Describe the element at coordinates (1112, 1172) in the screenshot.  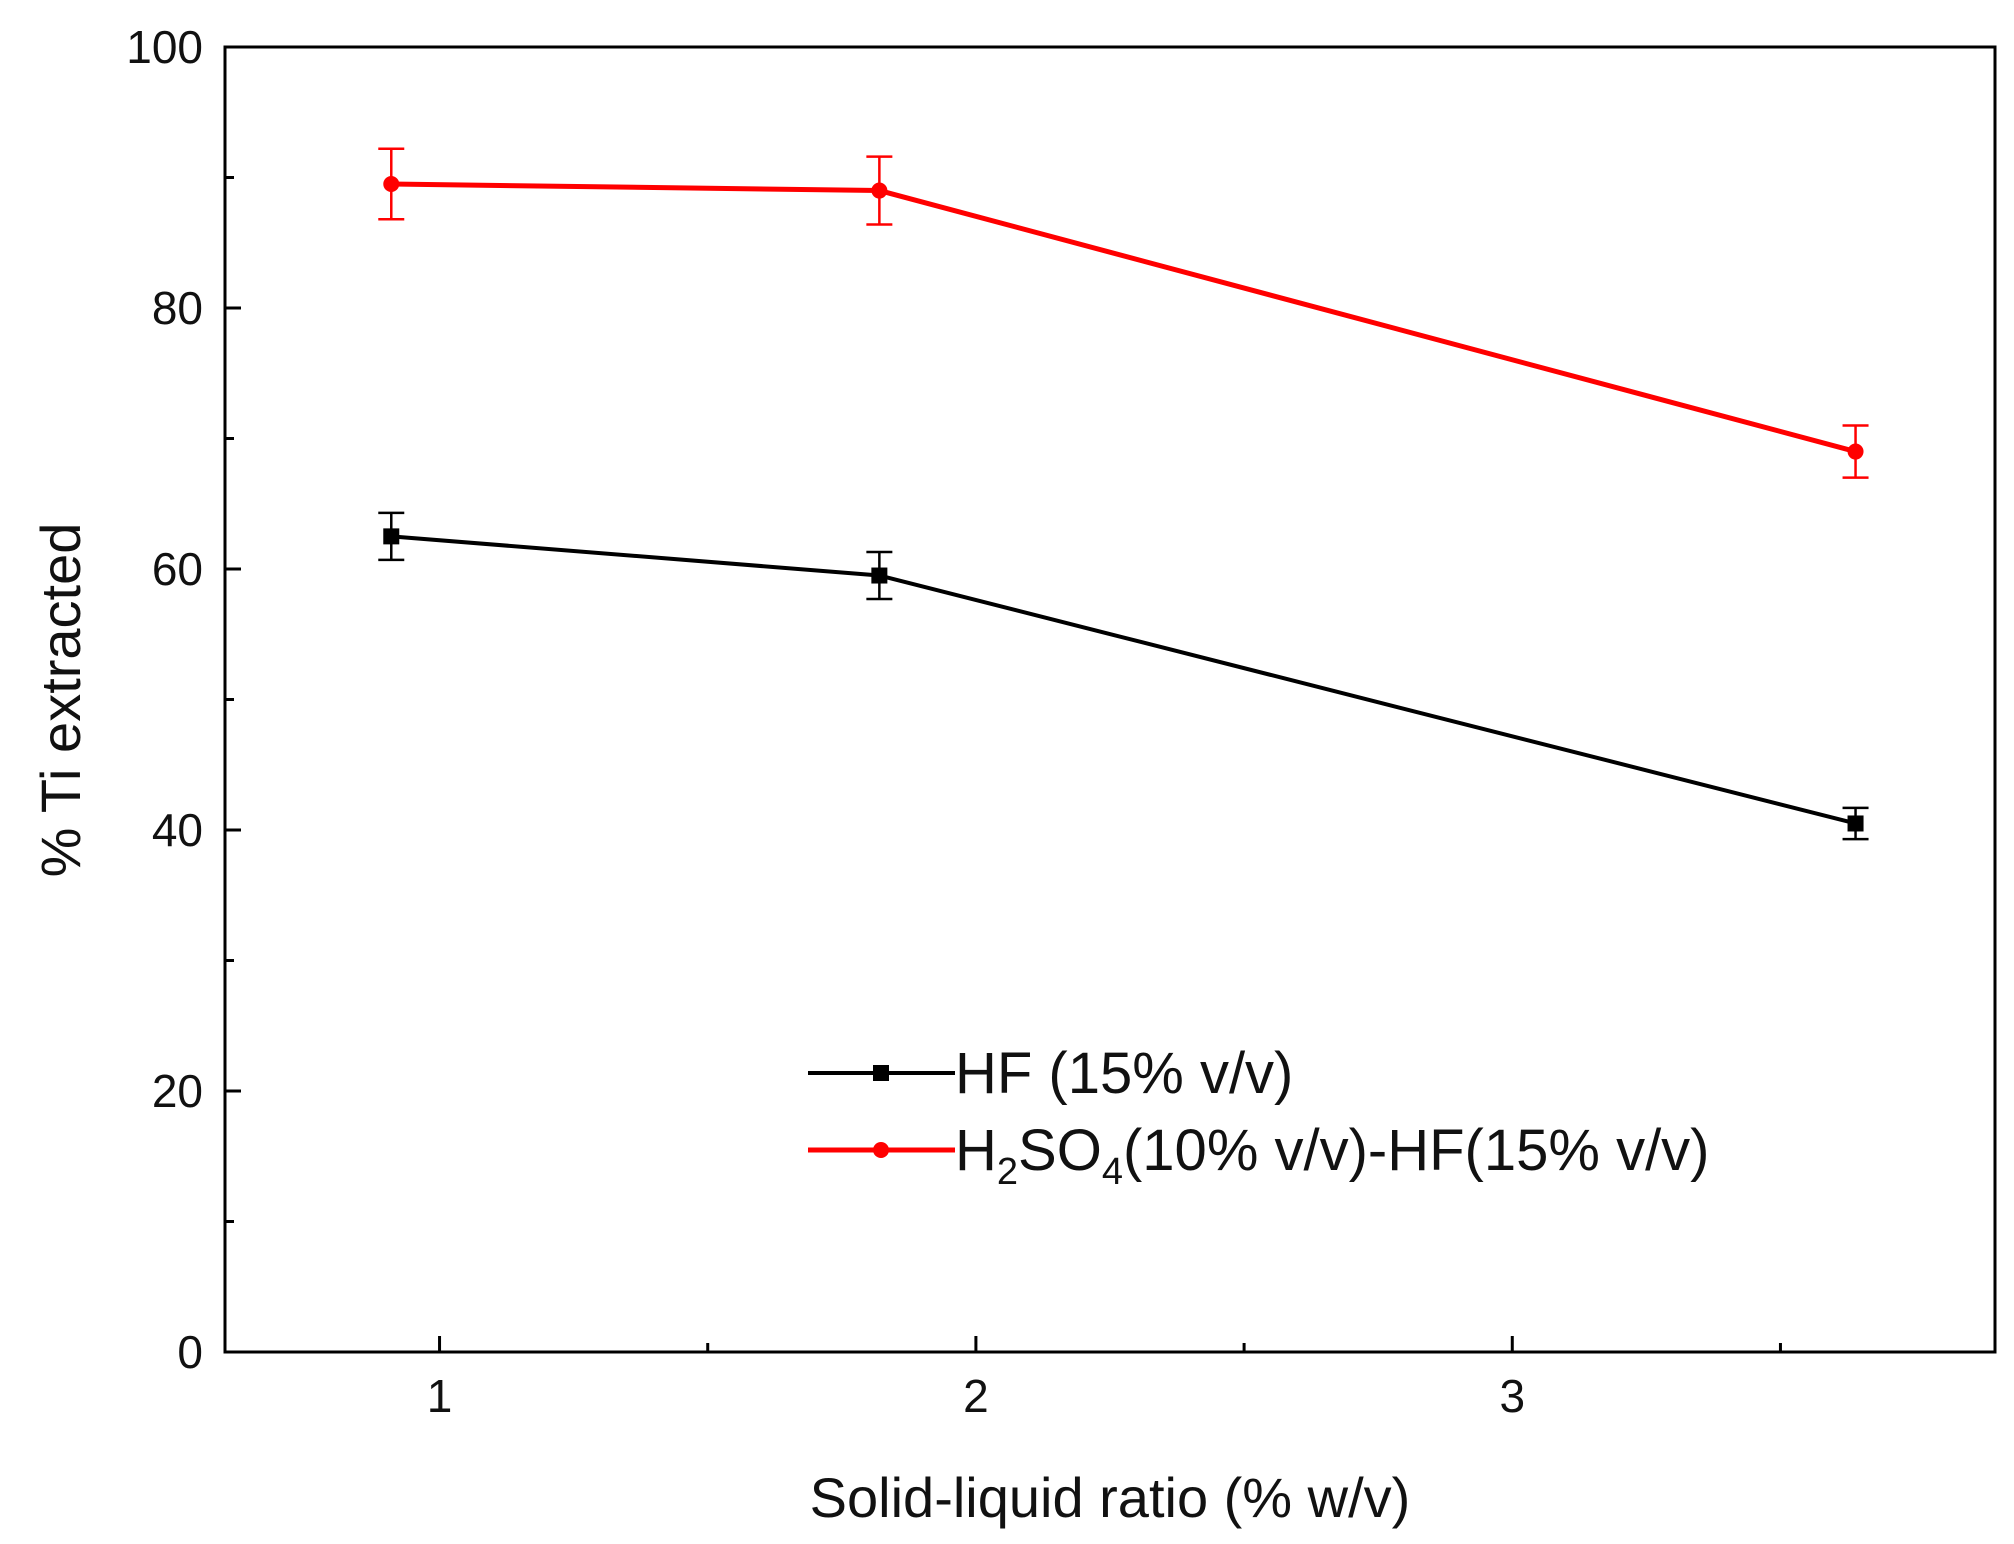
I see `legend-mix-sub4: 4` at that location.